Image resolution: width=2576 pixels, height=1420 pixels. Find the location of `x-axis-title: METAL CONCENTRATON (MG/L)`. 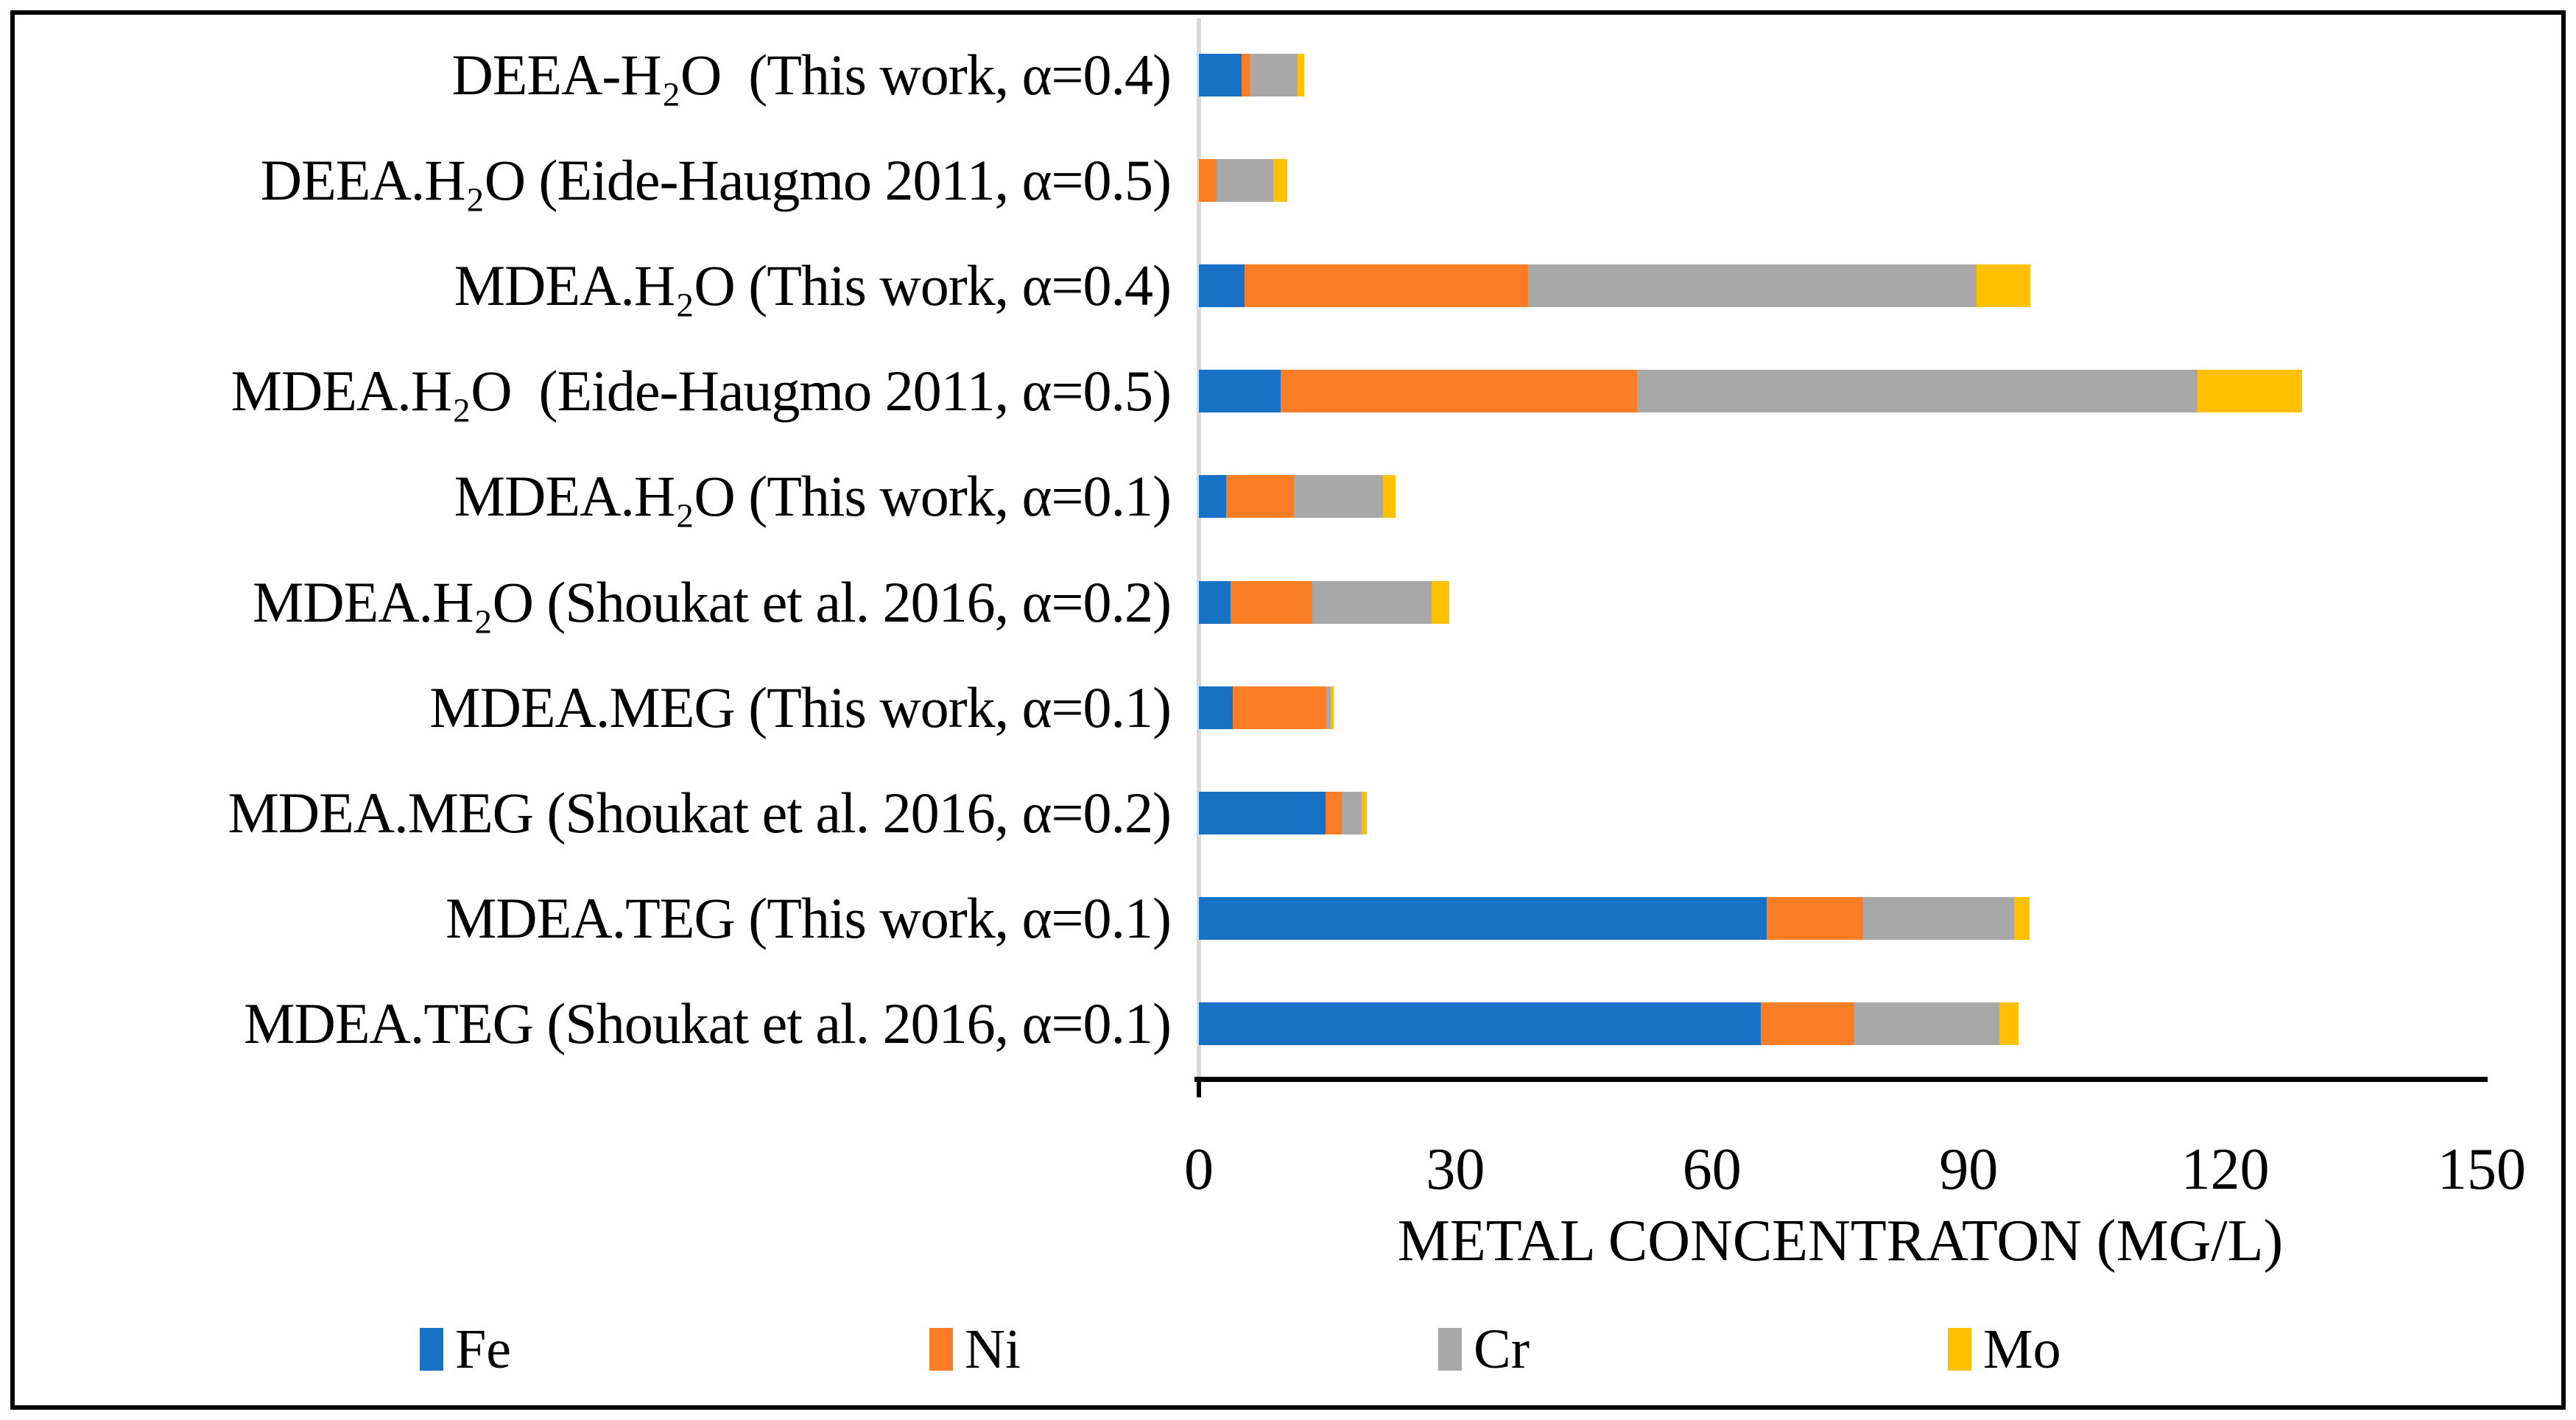

x-axis-title: METAL CONCENTRATON (MG/L) is located at coordinates (1840, 1241).